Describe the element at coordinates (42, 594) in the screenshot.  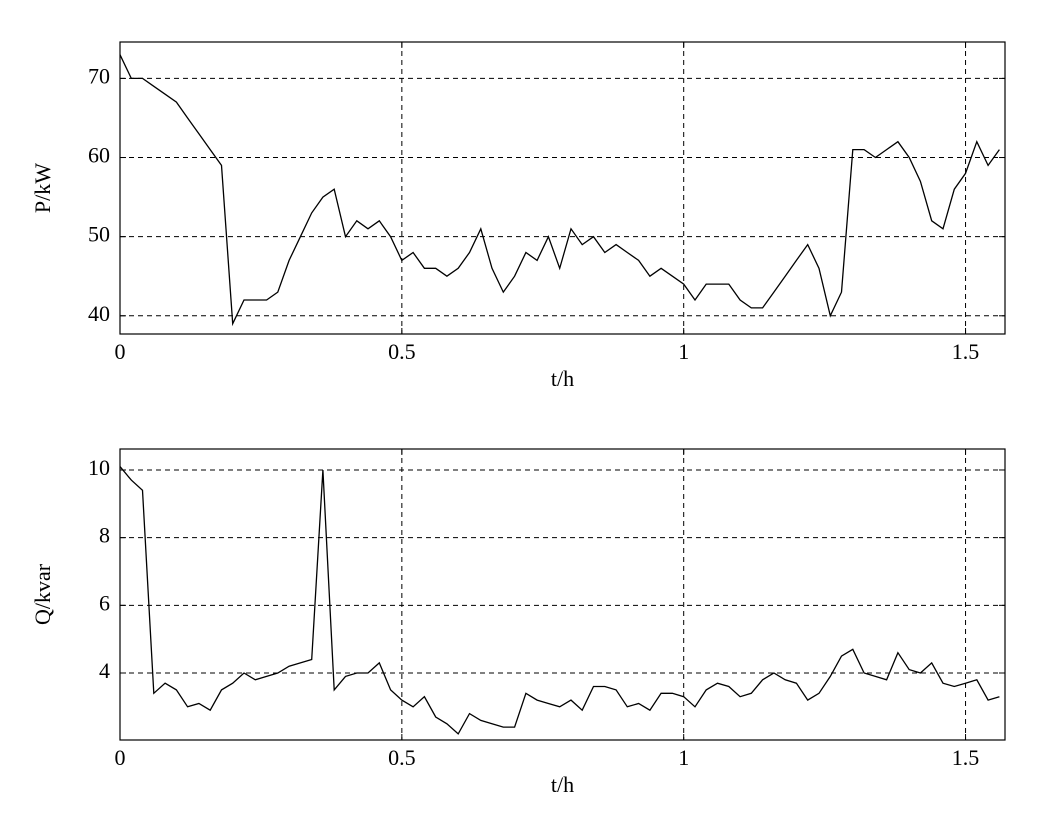
I see `y-axis-label: Q/kvar` at that location.